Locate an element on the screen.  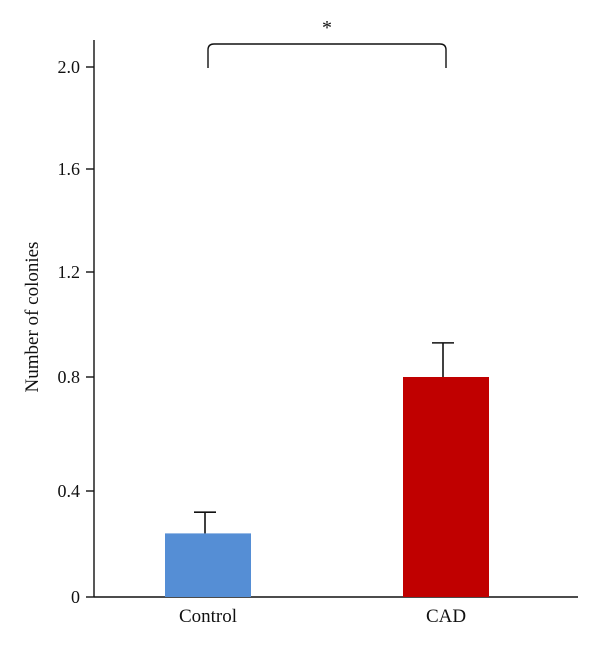
bar-cad is located at coordinates (446, 487).